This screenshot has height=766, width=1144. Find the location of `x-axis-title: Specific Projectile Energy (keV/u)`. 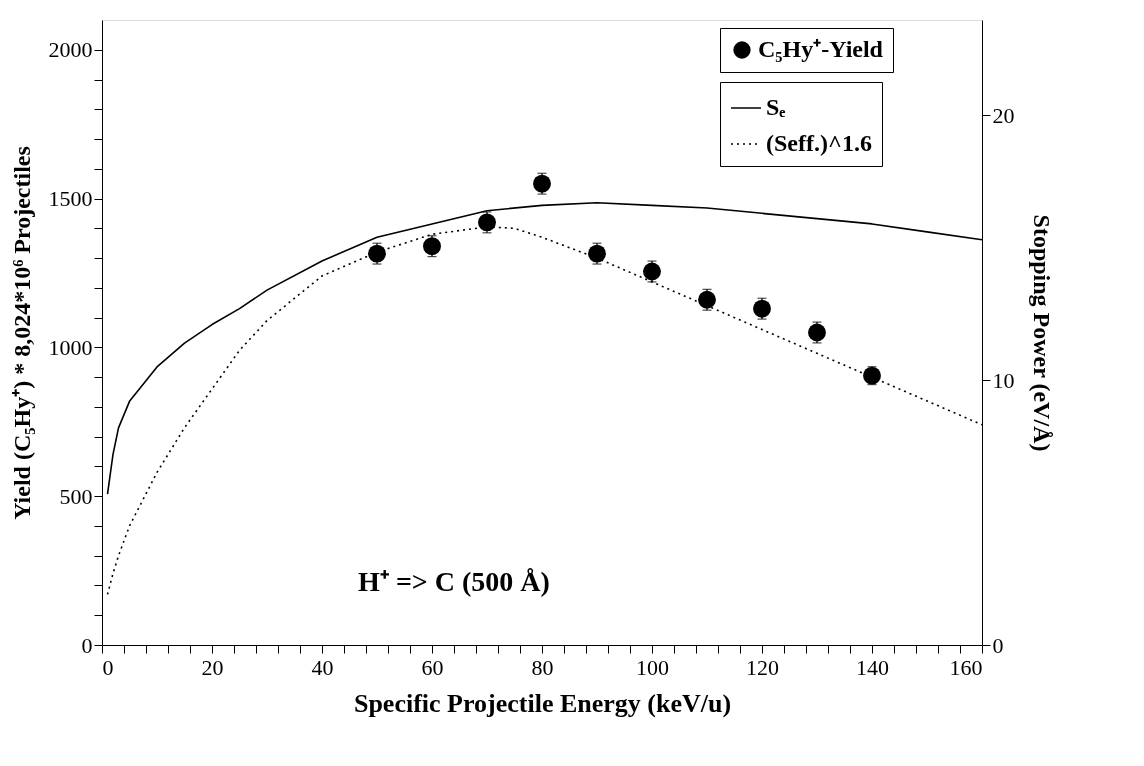

x-axis-title: Specific Projectile Energy (keV/u) is located at coordinates (542, 703).